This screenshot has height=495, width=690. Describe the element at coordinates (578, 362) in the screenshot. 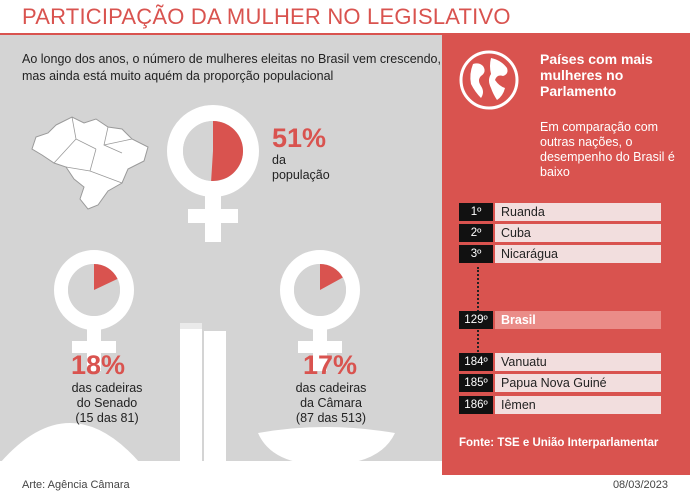

I see `rank-country: Vanuatu` at that location.